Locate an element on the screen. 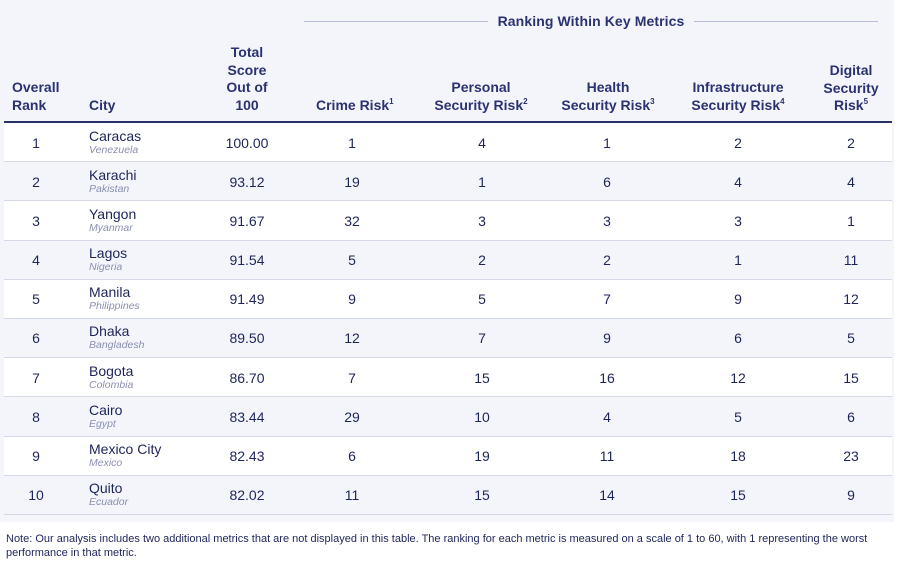 Image resolution: width=900 pixels, height=564 pixels. city-country: Colombia is located at coordinates (111, 384).